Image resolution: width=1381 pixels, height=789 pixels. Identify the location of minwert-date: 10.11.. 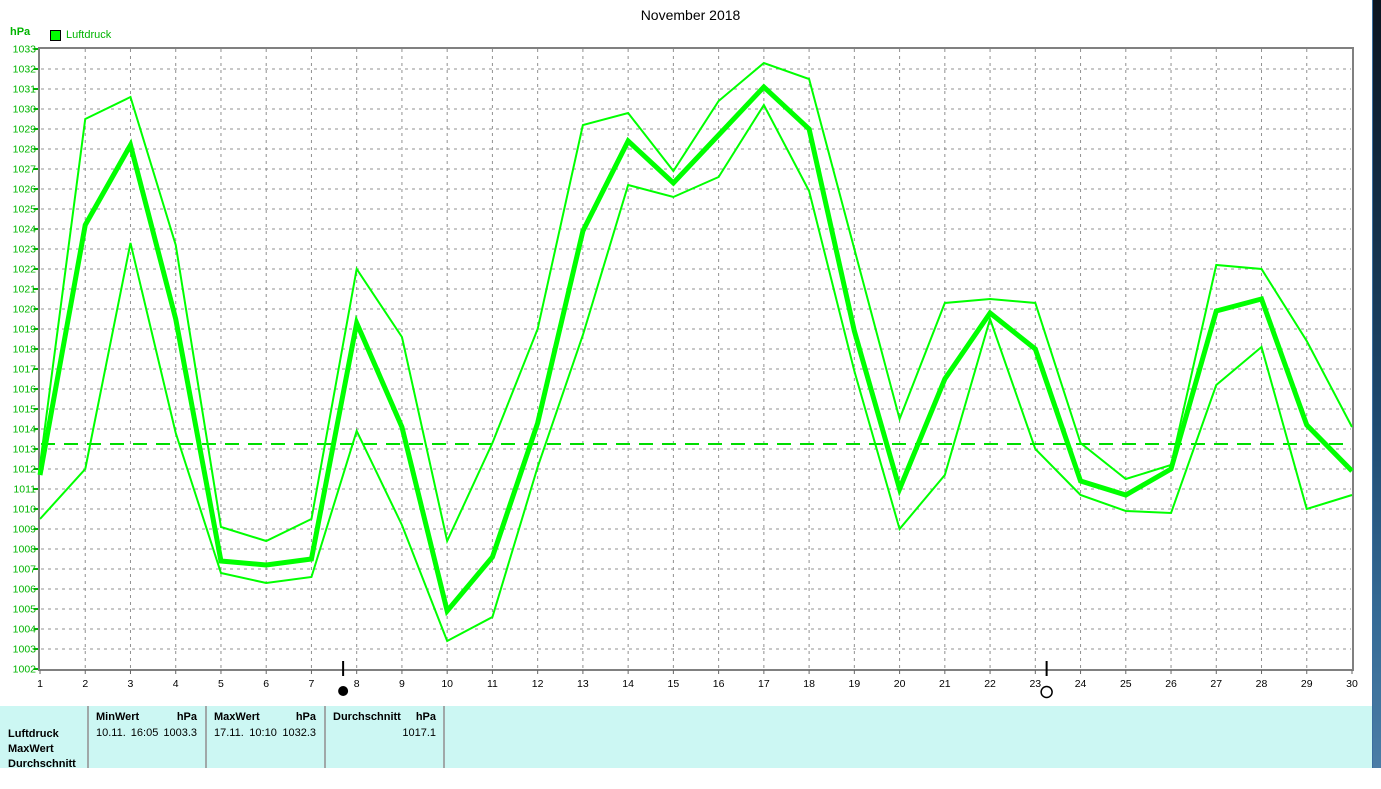
(111, 733).